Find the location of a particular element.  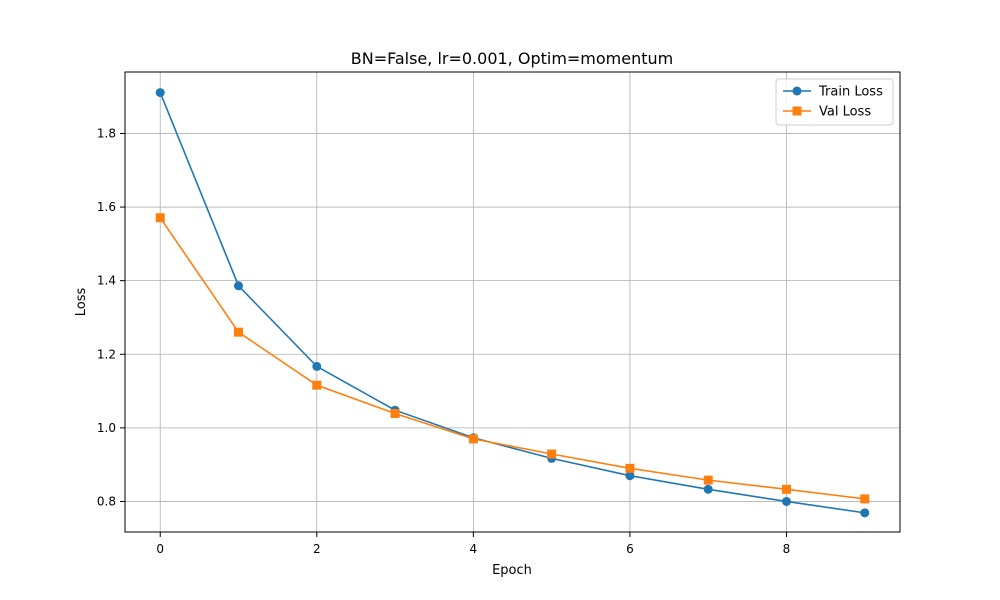

y-axis-label: Loss is located at coordinates (81, 302).